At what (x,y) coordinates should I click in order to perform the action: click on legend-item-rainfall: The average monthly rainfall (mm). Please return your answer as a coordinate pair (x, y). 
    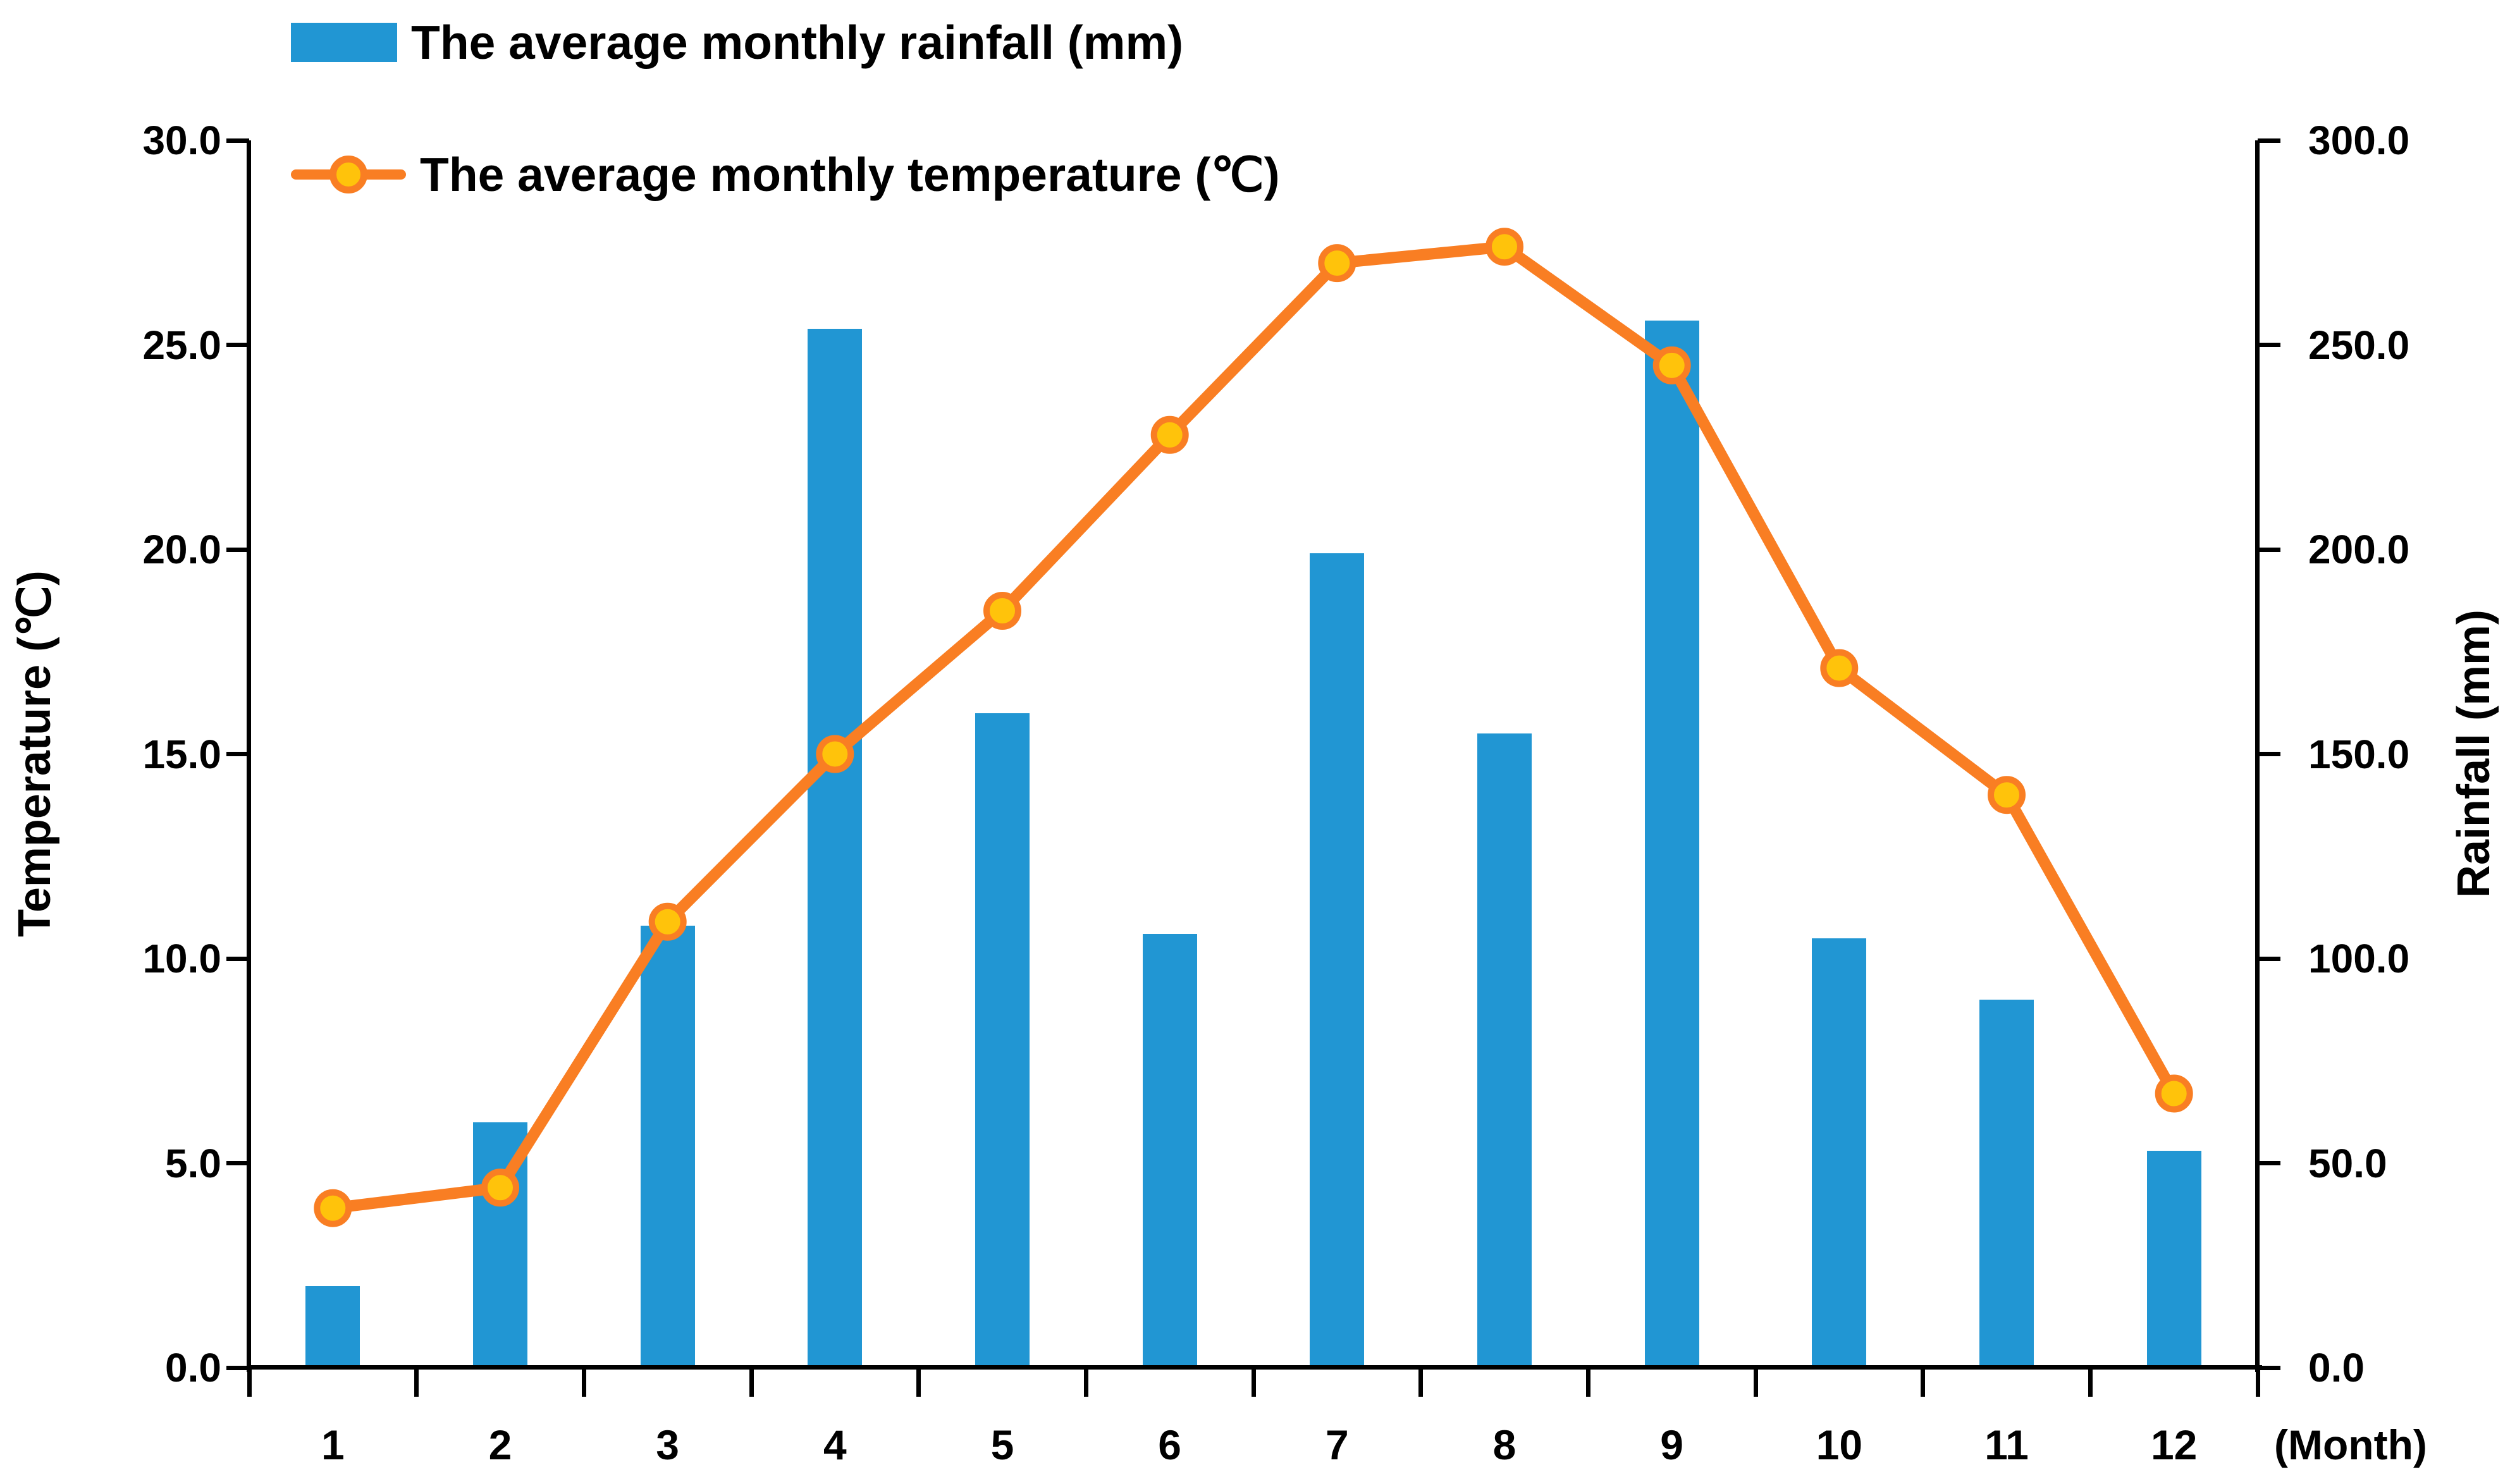
    Looking at the image, I should click on (737, 42).